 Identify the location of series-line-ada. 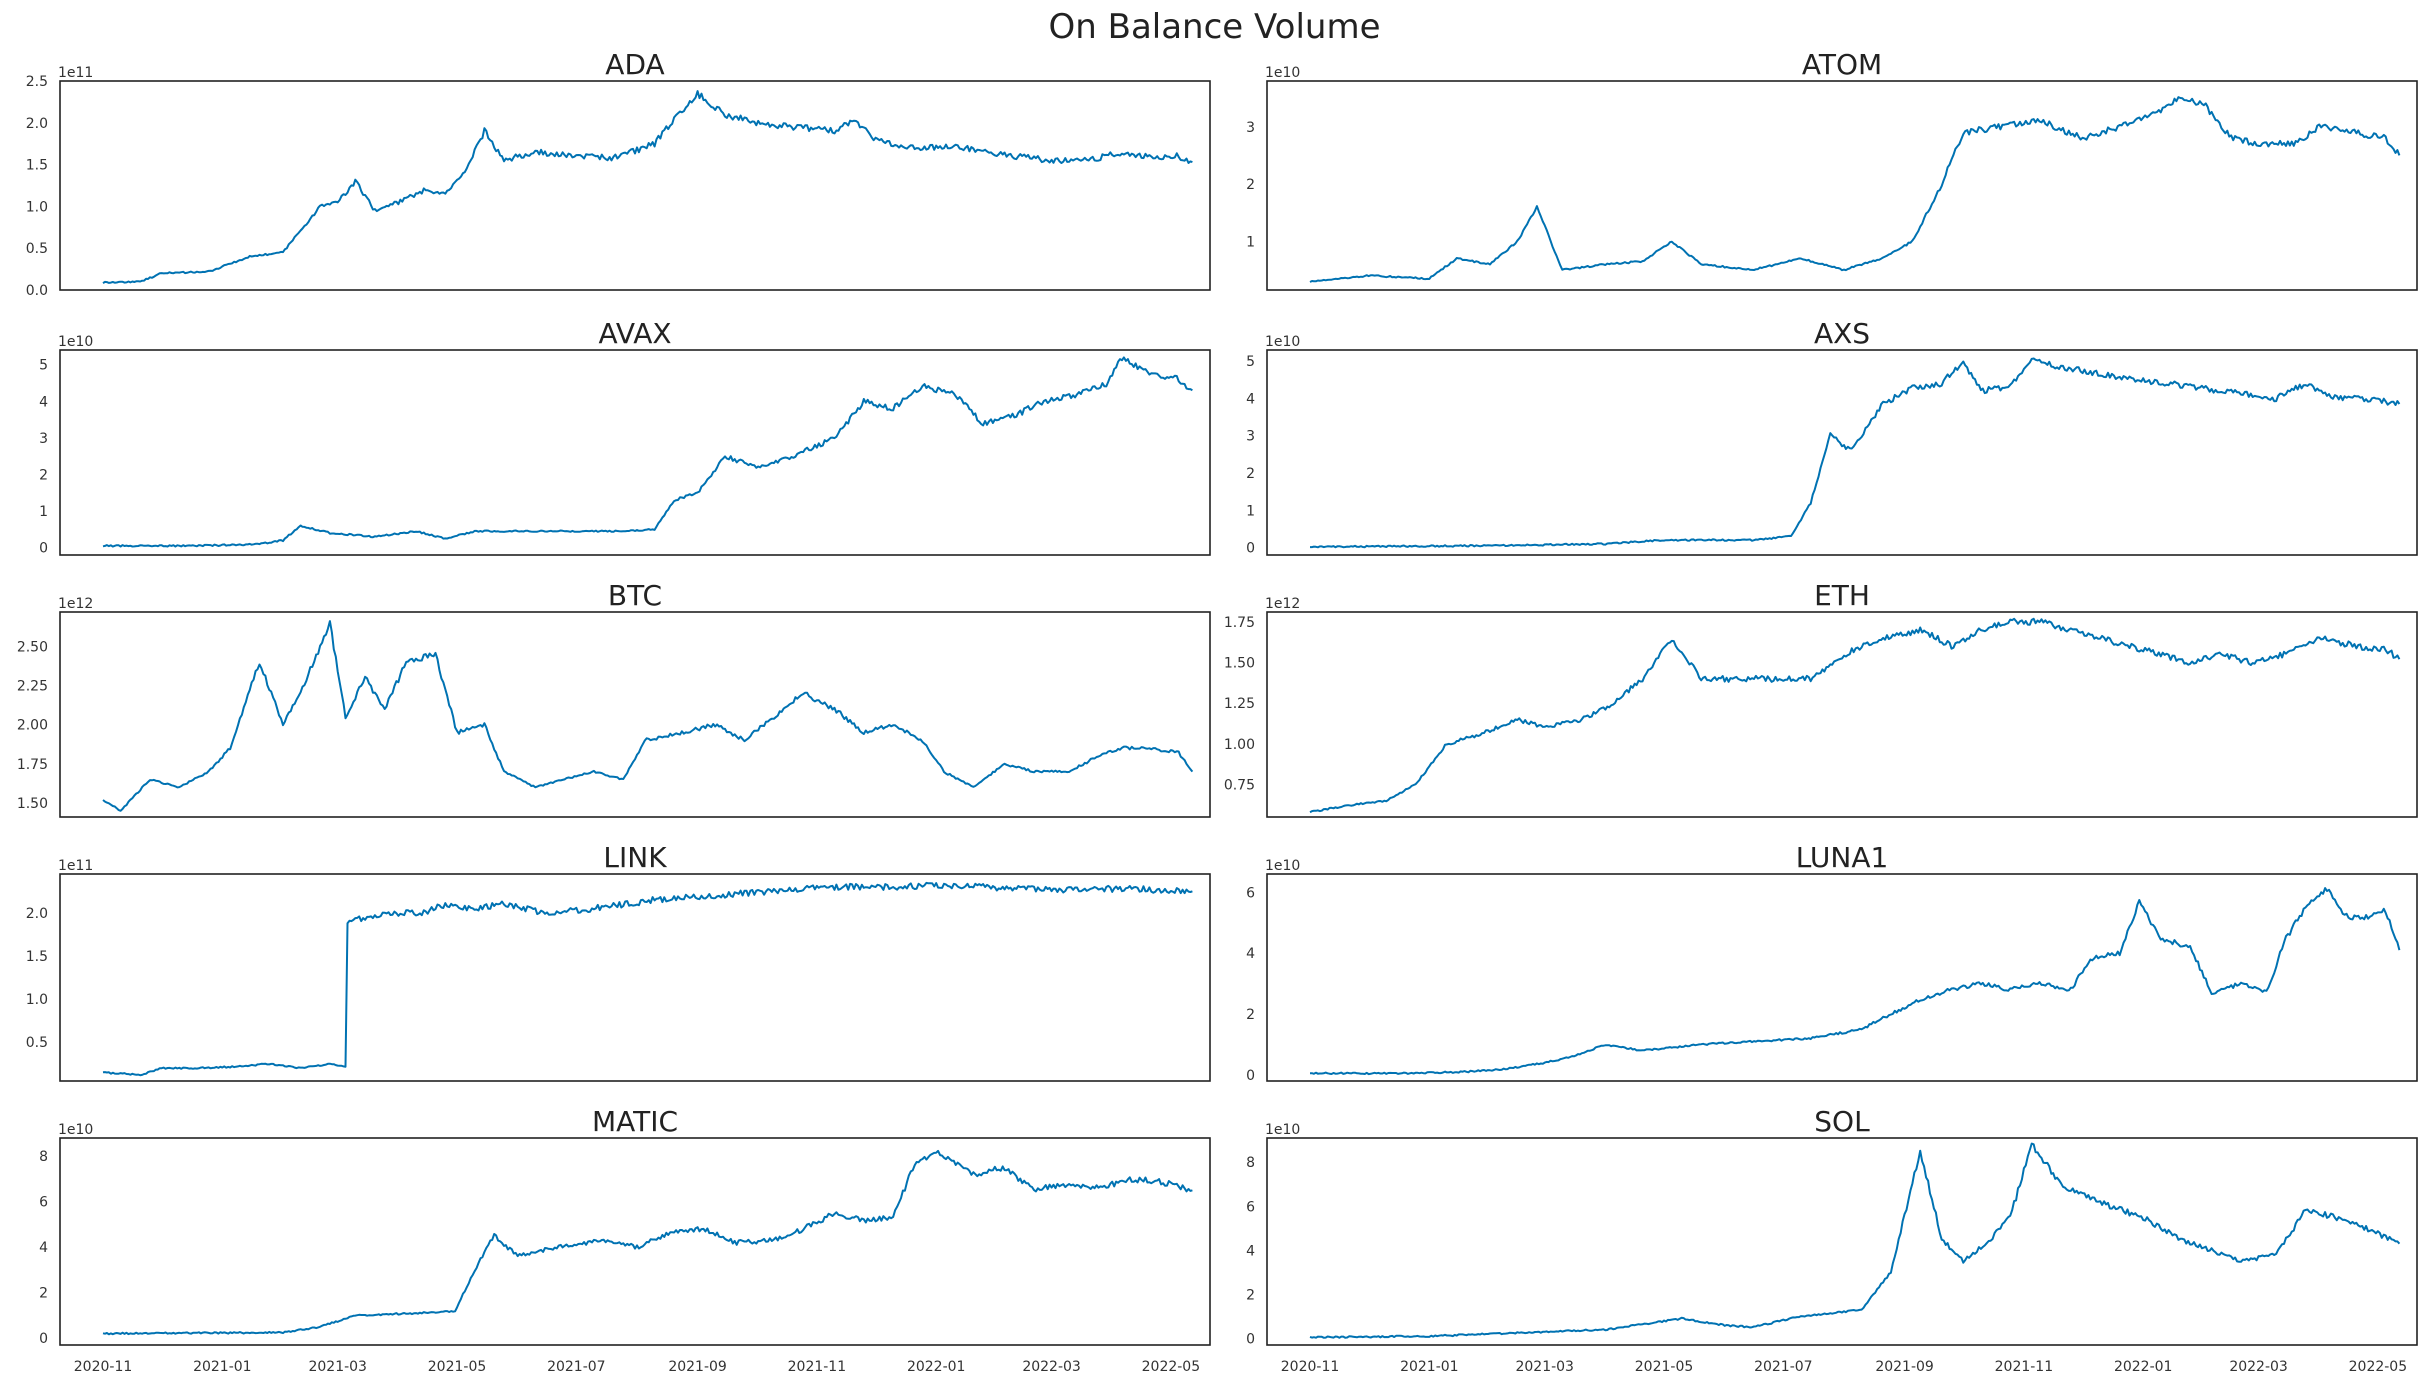
(647, 187).